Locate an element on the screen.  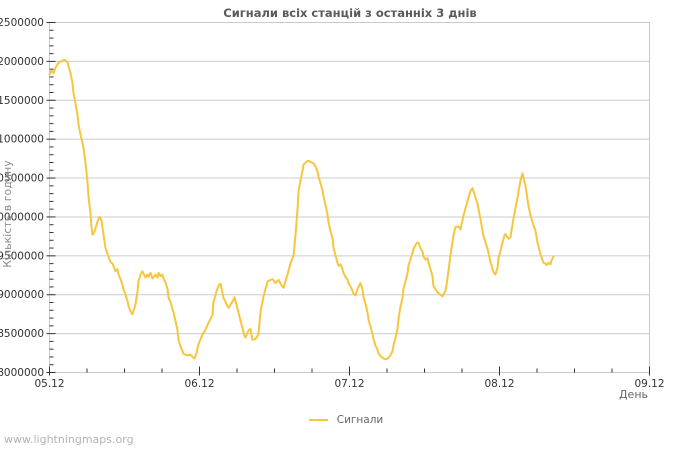
series-line-swatch-icon is located at coordinates (318, 420).